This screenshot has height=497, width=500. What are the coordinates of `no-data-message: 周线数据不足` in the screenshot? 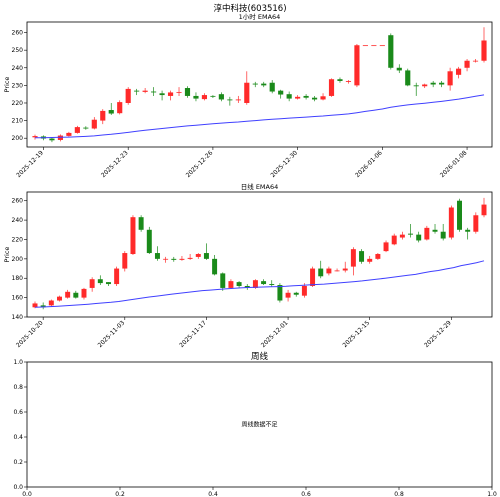 It's located at (259, 425).